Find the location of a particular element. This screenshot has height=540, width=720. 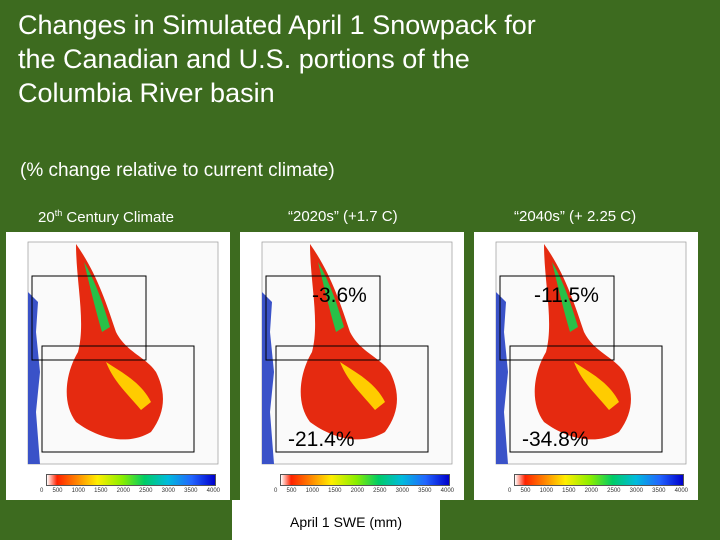

snowpack-map-2020s is located at coordinates (357, 353).